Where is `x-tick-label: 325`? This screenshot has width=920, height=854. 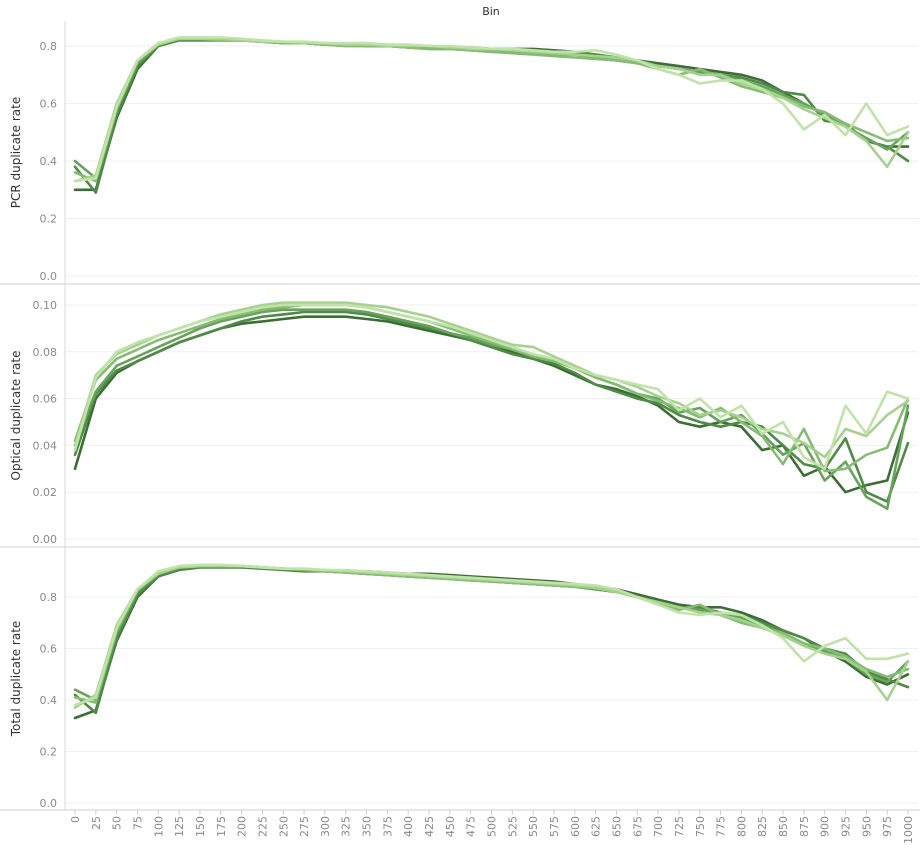 x-tick-label: 325 is located at coordinates (346, 826).